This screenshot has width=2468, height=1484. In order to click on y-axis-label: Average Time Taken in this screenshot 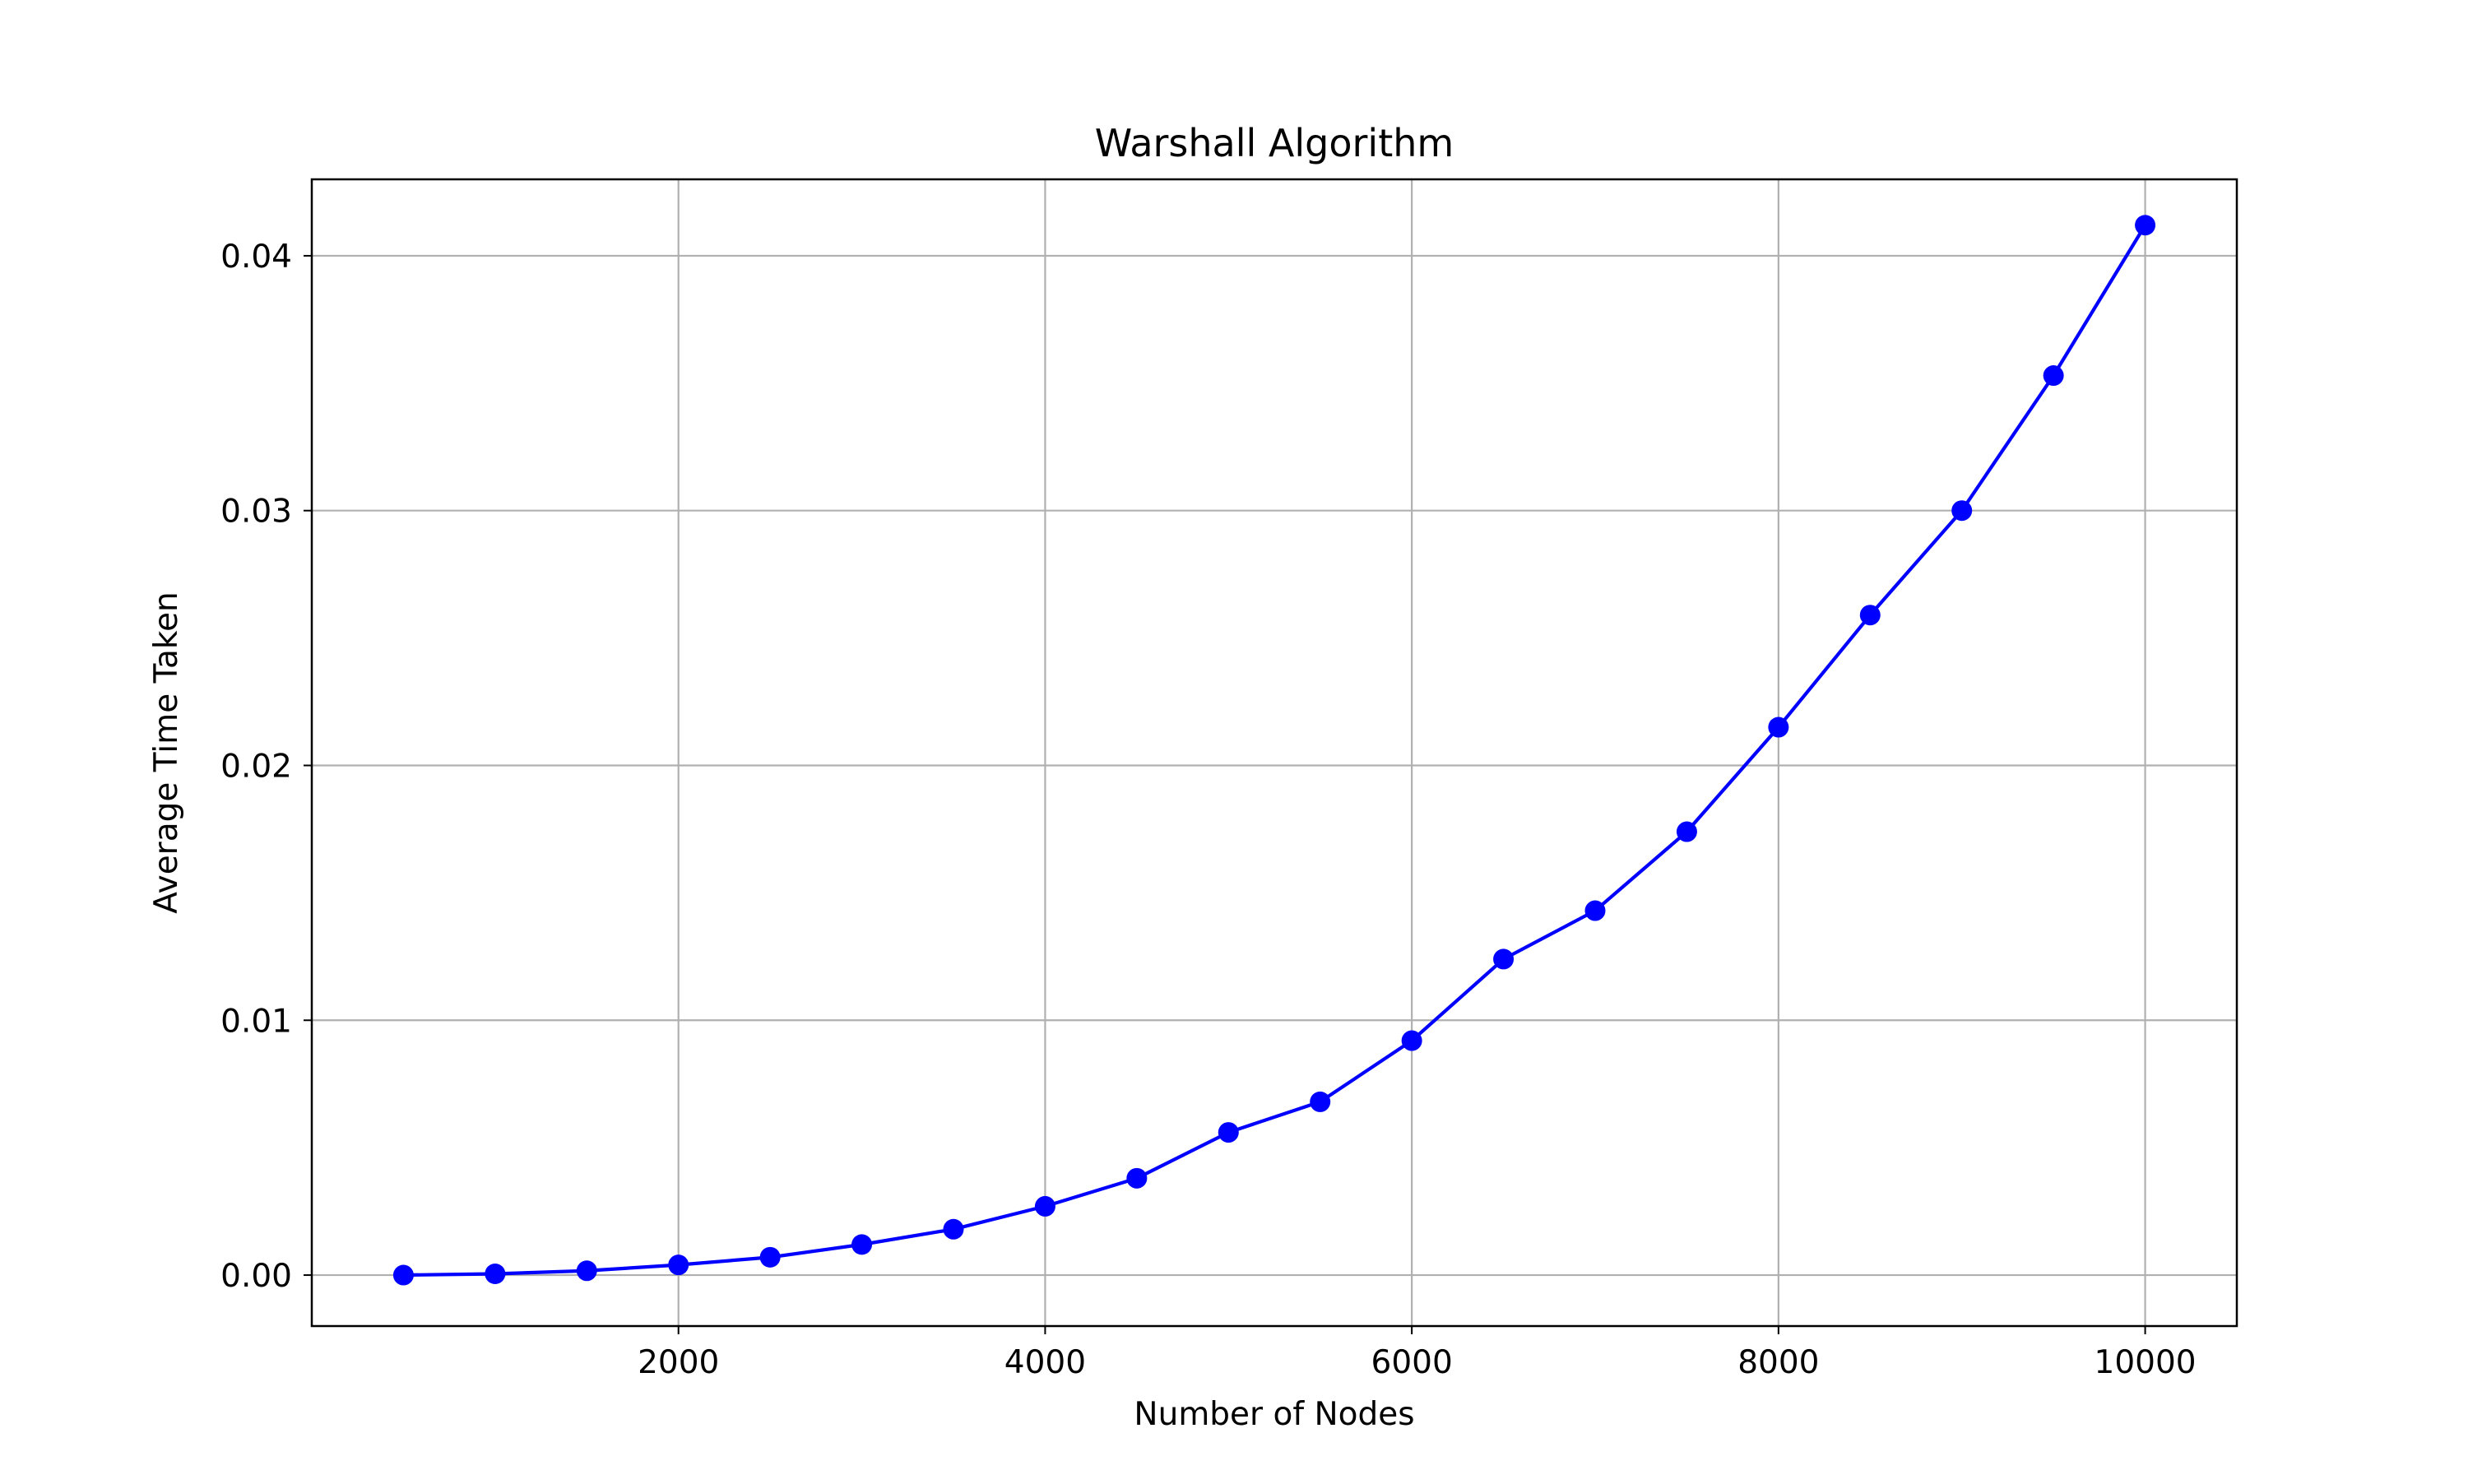, I will do `click(166, 752)`.